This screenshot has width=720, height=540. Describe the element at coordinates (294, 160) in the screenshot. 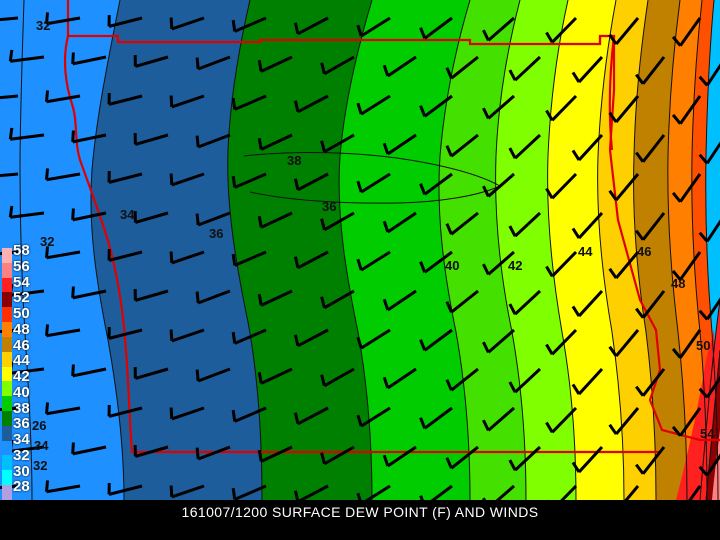

I see `contour-label: 38` at that location.